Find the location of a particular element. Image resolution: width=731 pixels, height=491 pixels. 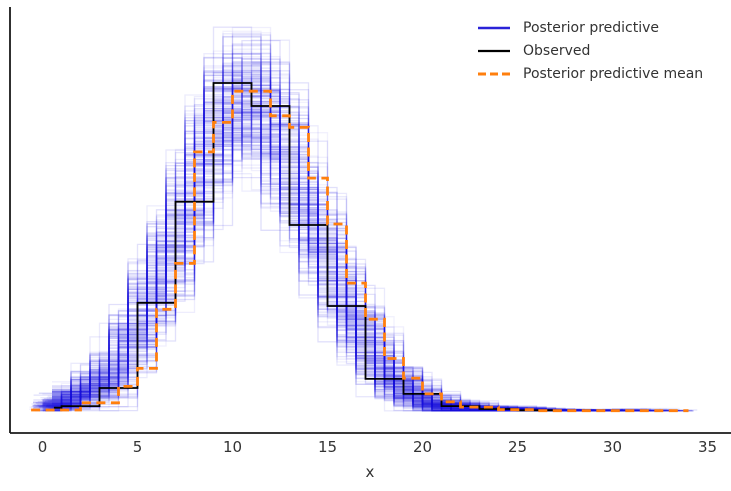

x-axis-label: x is located at coordinates (370, 472).